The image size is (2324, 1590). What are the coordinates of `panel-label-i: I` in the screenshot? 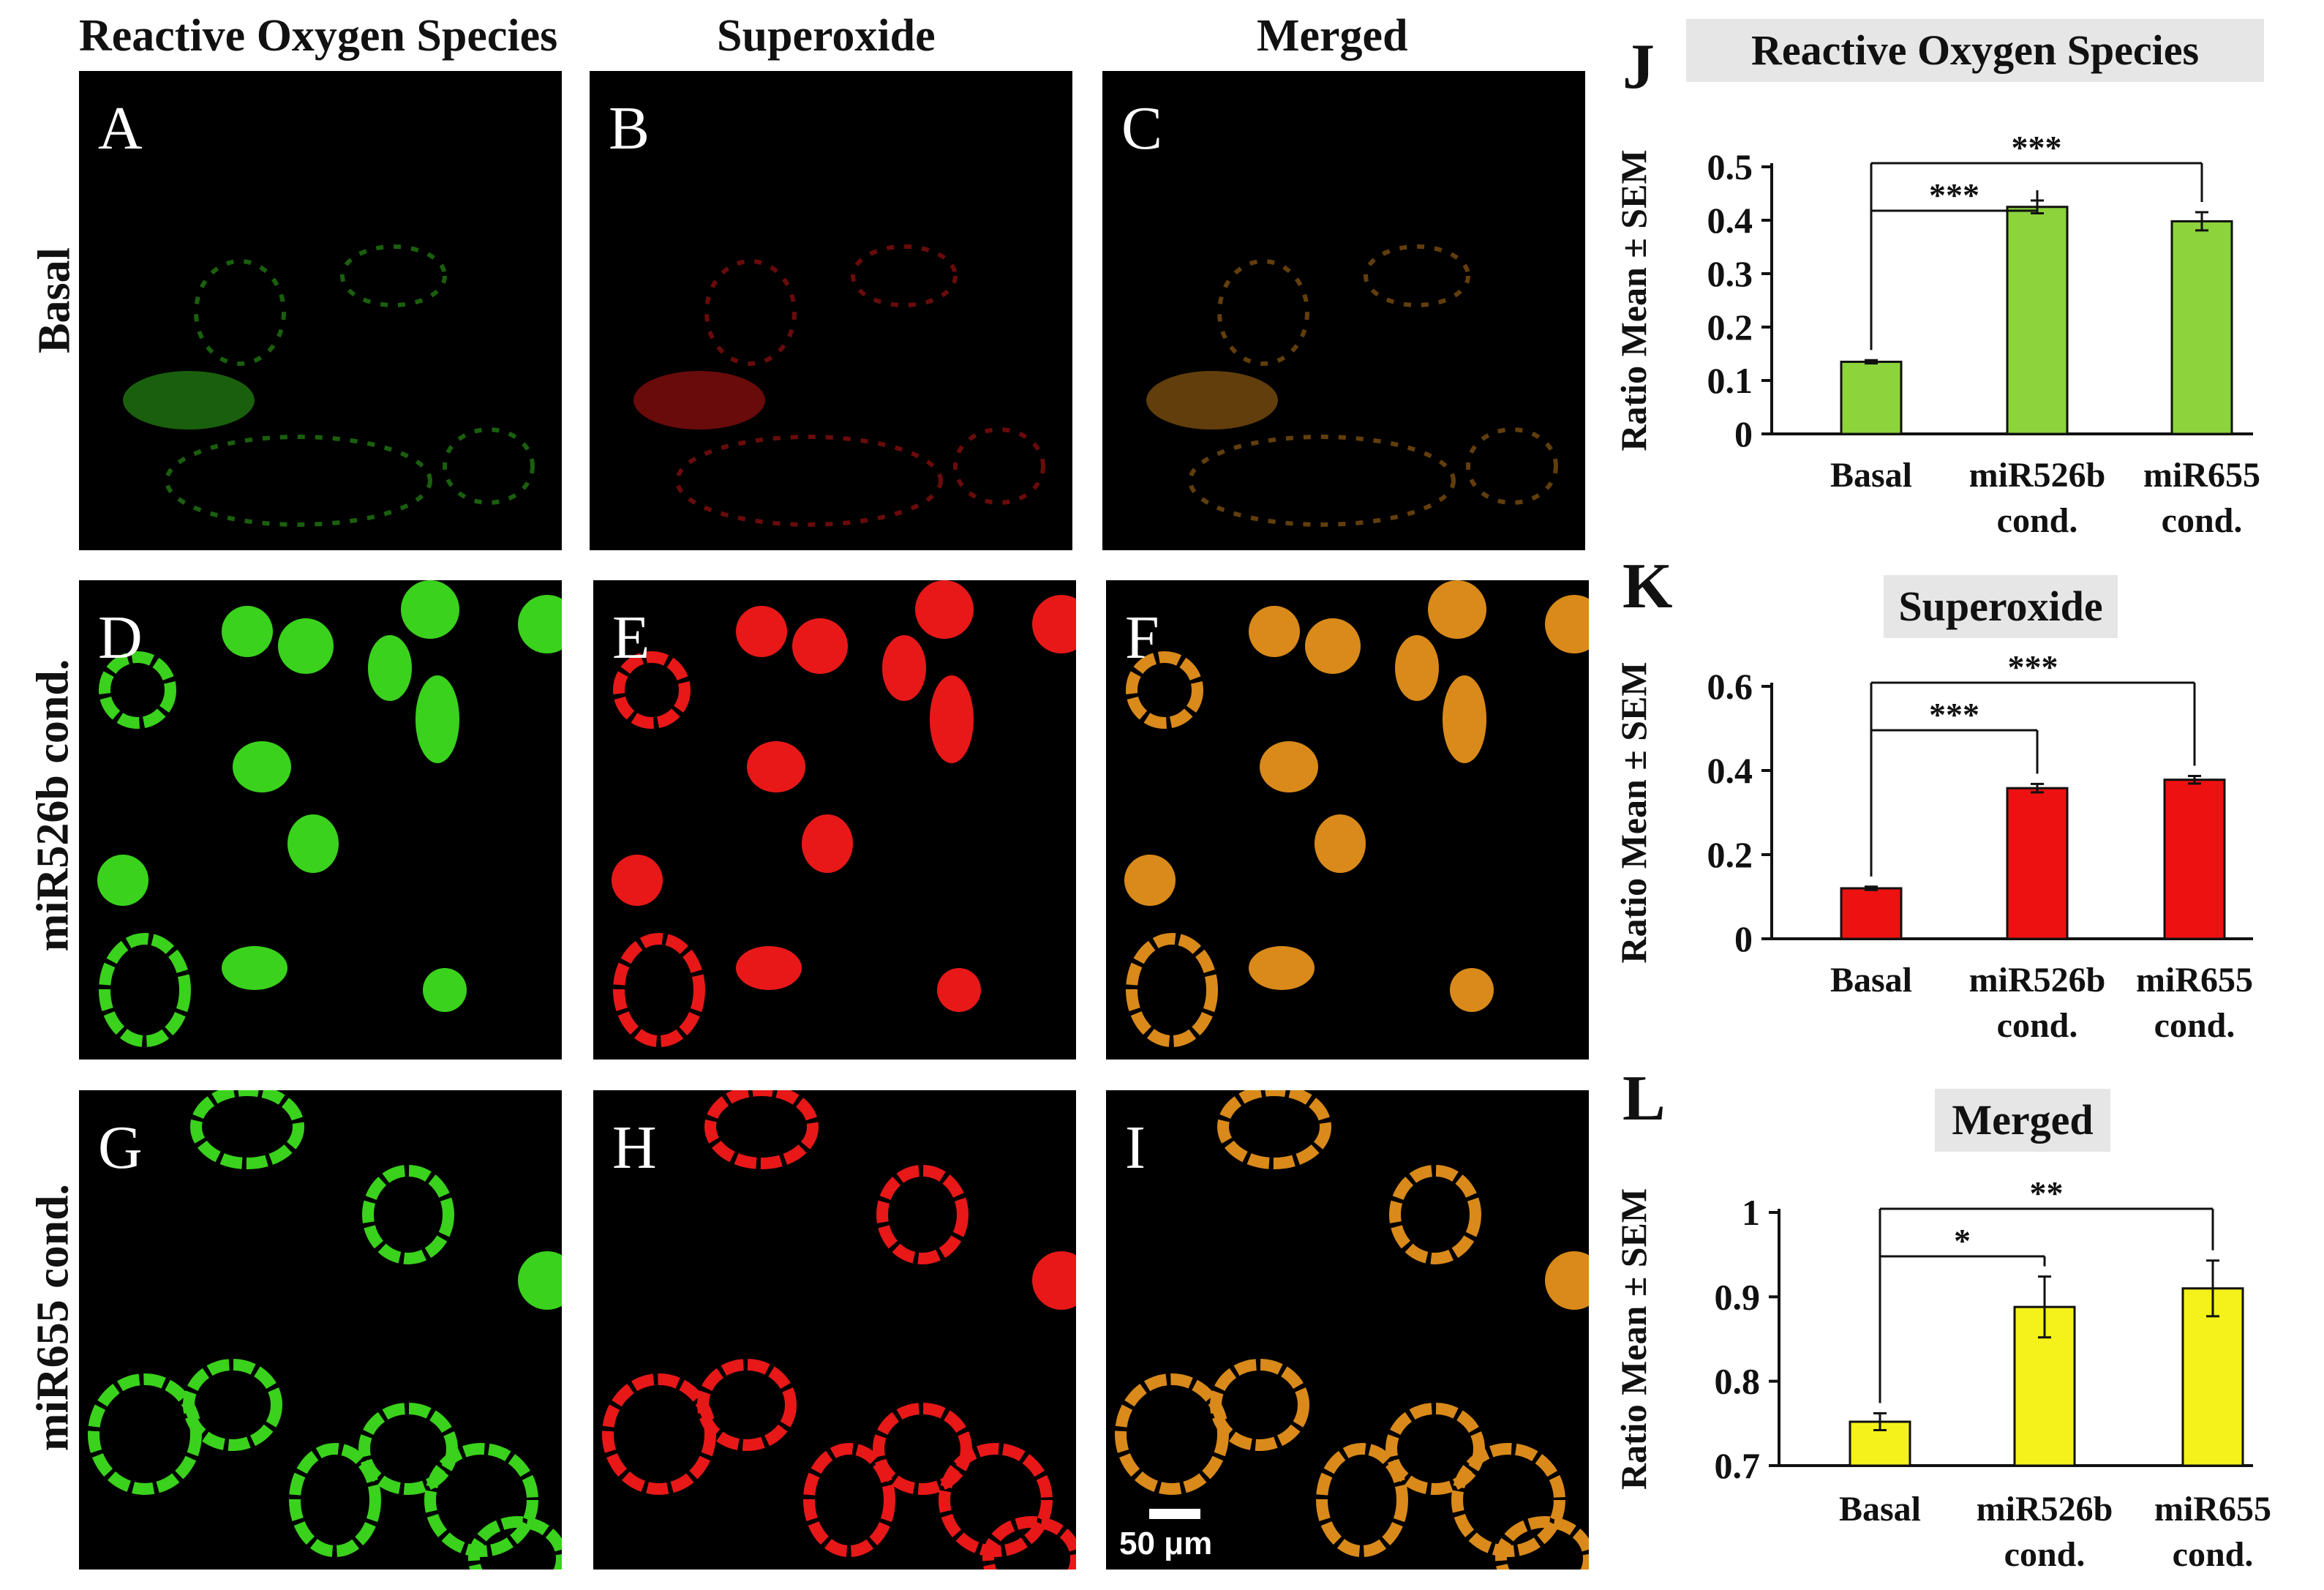 It's located at (1135, 1148).